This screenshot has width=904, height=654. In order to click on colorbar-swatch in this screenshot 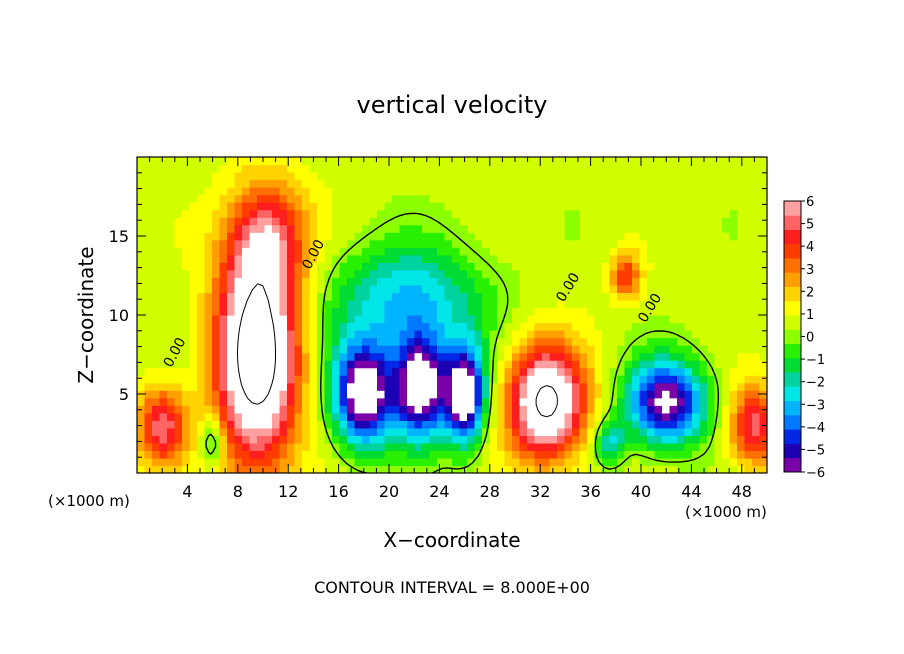, I will do `click(792, 294)`.